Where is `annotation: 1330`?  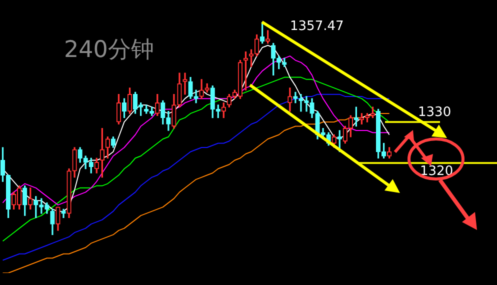
annotation: 1330 is located at coordinates (435, 112).